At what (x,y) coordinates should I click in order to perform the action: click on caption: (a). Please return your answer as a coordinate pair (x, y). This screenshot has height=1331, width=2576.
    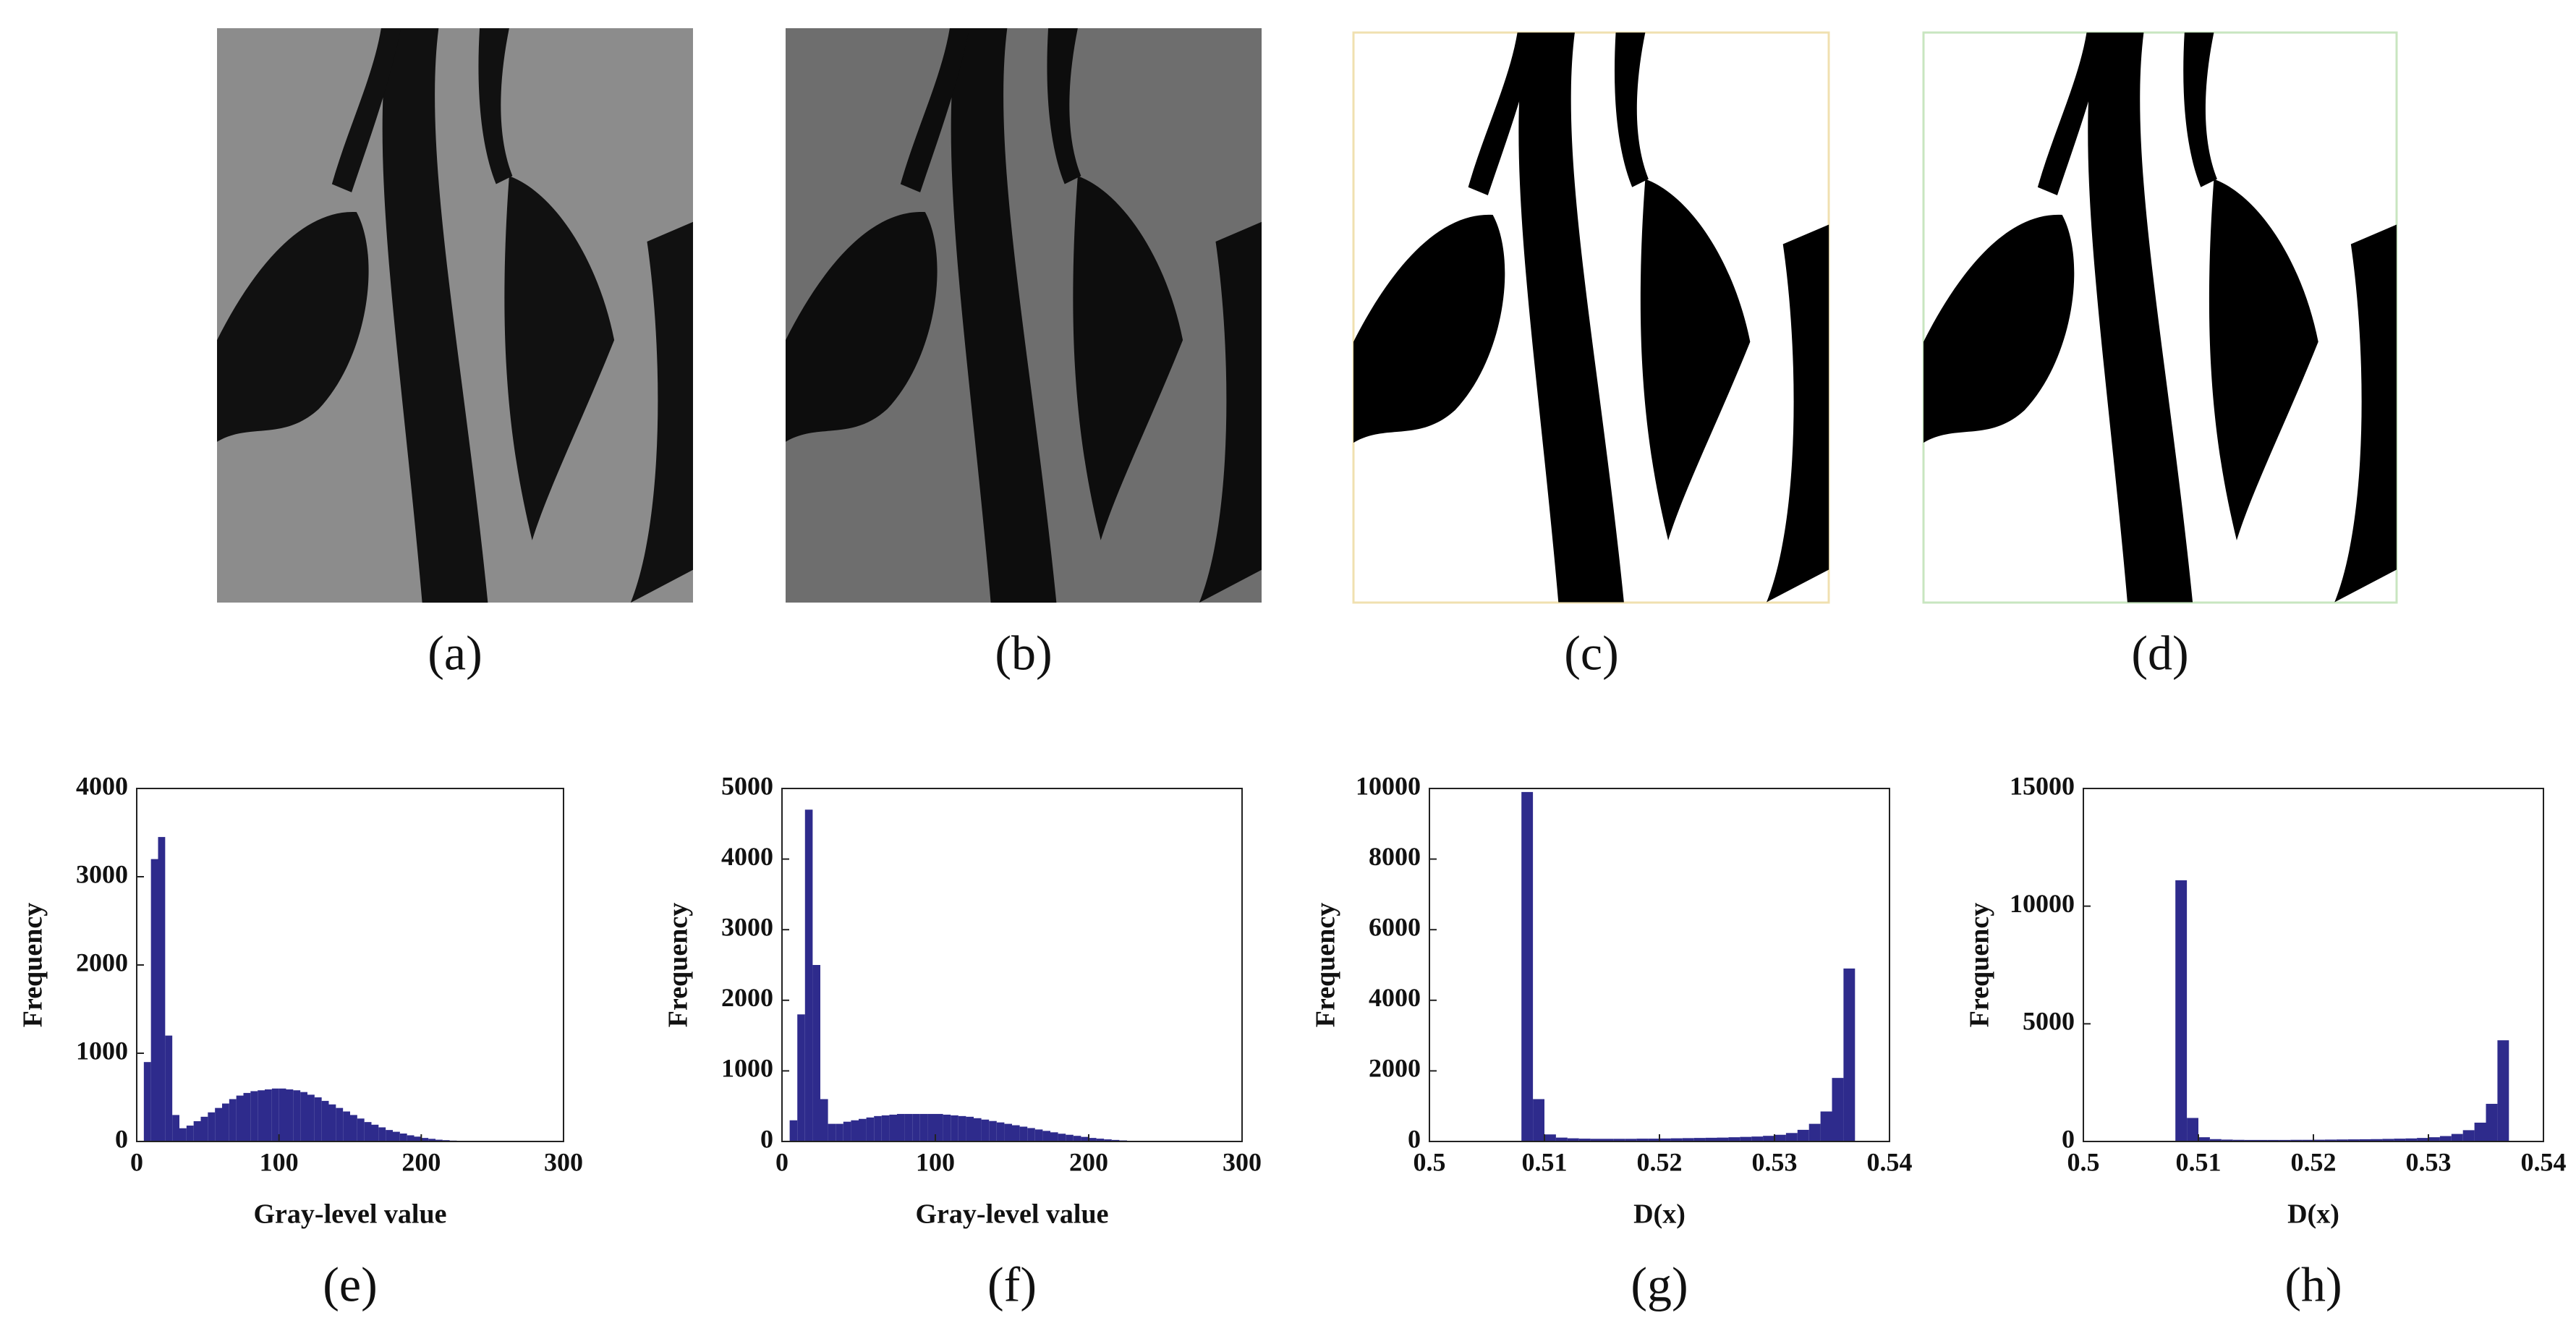
    Looking at the image, I should click on (455, 653).